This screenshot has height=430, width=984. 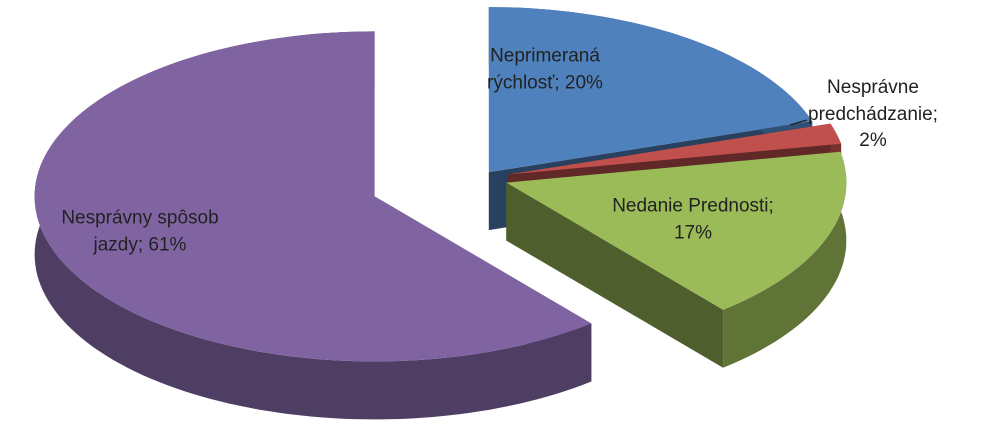 I want to click on data-label: Neprimeraná rýchlosť; 20%, so click(x=545, y=69).